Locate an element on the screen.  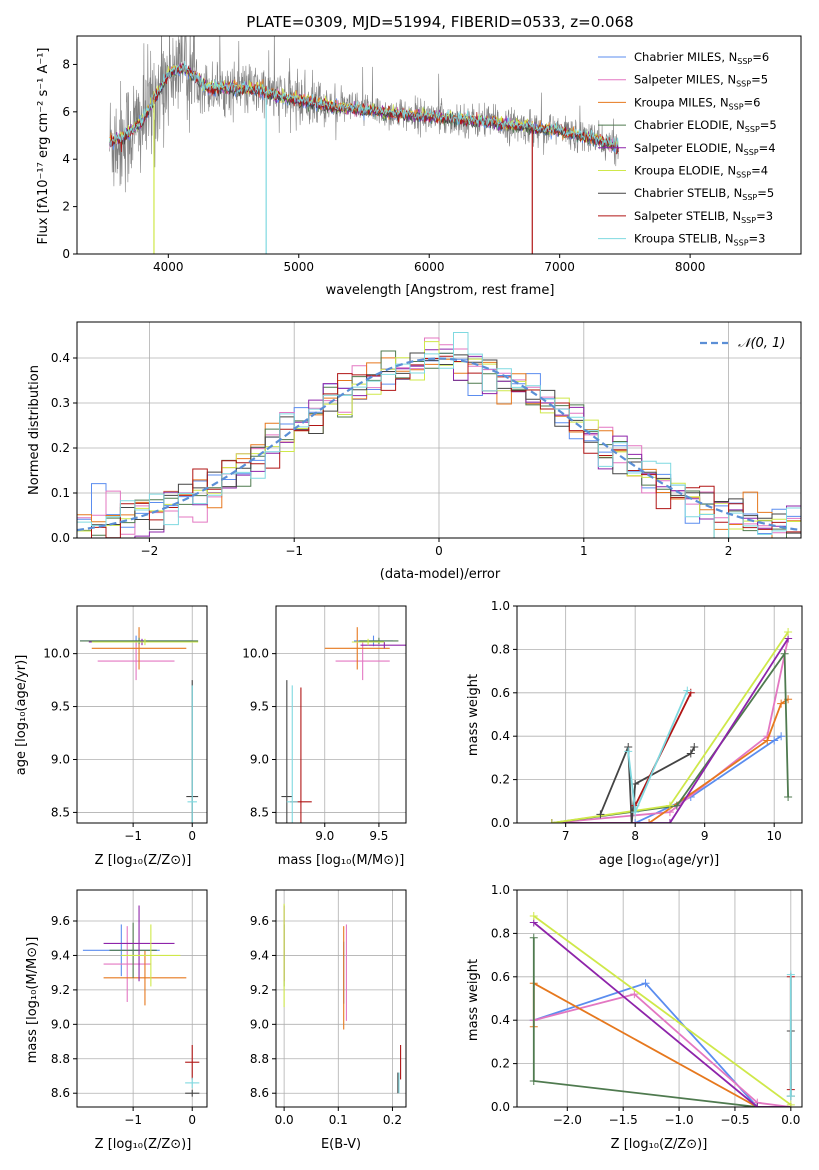
errorbar-point-salpeter_elodie is located at coordinates (139, 943).